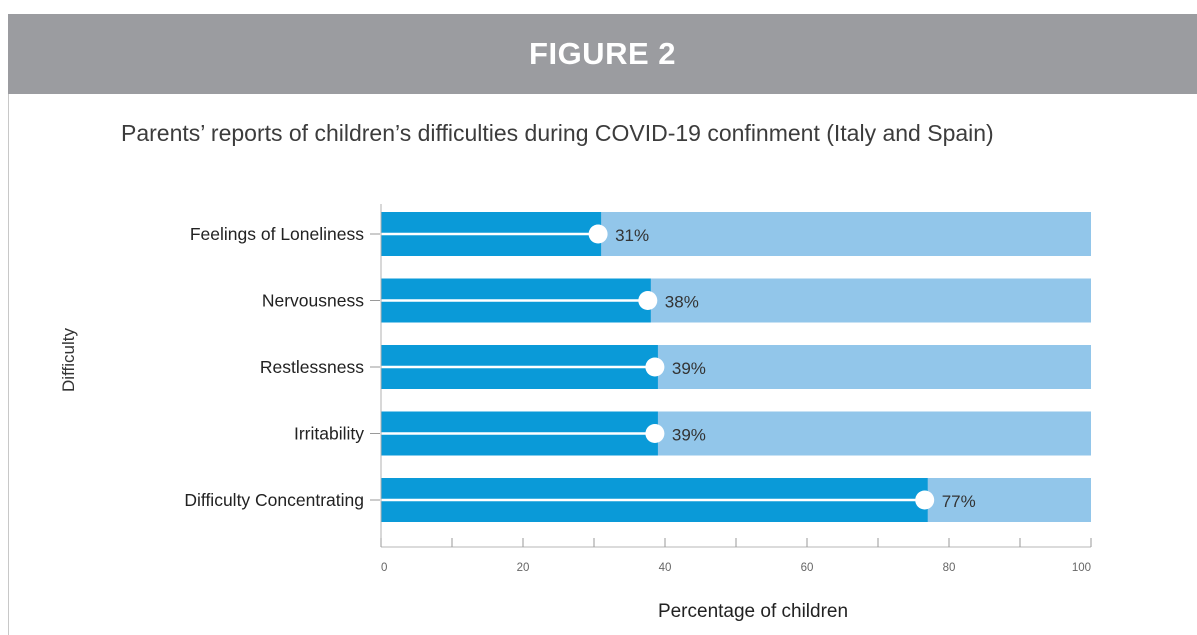  I want to click on x-tick-label: 40, so click(665, 568).